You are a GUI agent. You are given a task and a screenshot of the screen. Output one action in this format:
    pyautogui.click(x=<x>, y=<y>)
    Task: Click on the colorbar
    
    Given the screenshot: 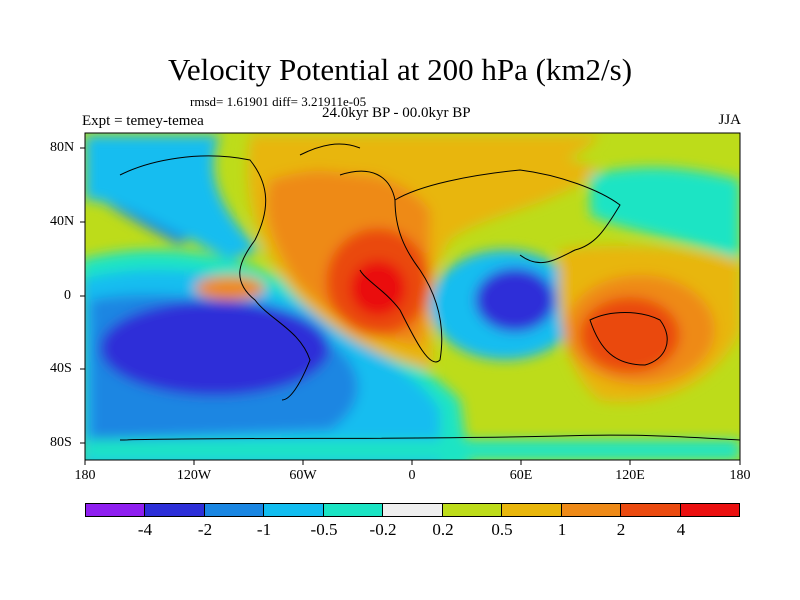 What is the action you would take?
    pyautogui.click(x=412, y=510)
    